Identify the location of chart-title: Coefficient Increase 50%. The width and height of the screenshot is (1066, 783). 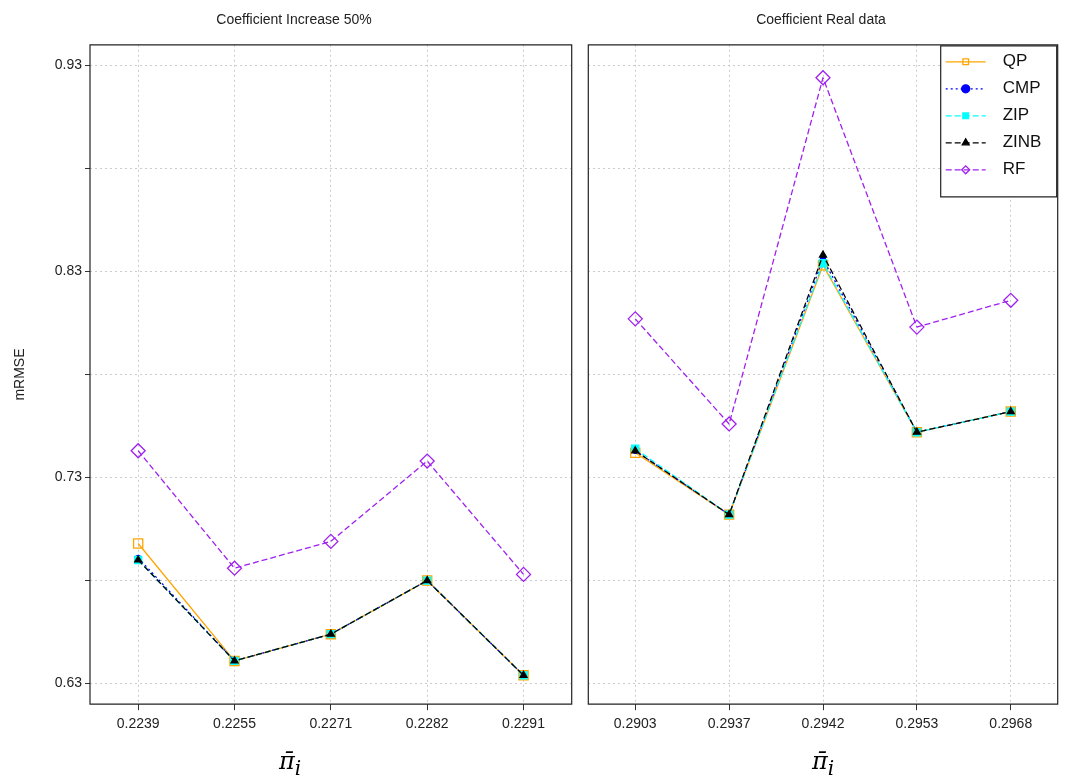
(294, 19).